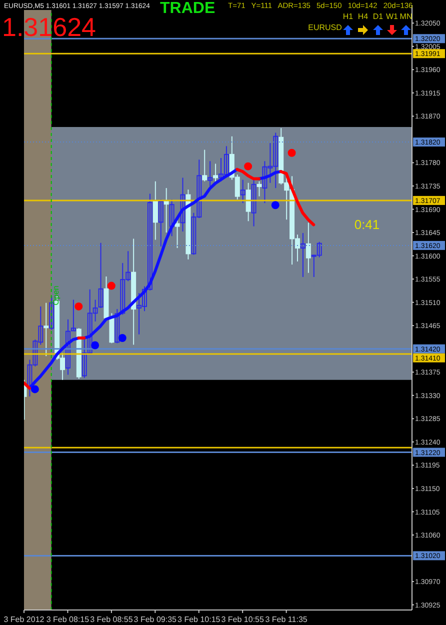 This screenshot has width=446, height=625. I want to click on annotation: TRADE, so click(188, 9).